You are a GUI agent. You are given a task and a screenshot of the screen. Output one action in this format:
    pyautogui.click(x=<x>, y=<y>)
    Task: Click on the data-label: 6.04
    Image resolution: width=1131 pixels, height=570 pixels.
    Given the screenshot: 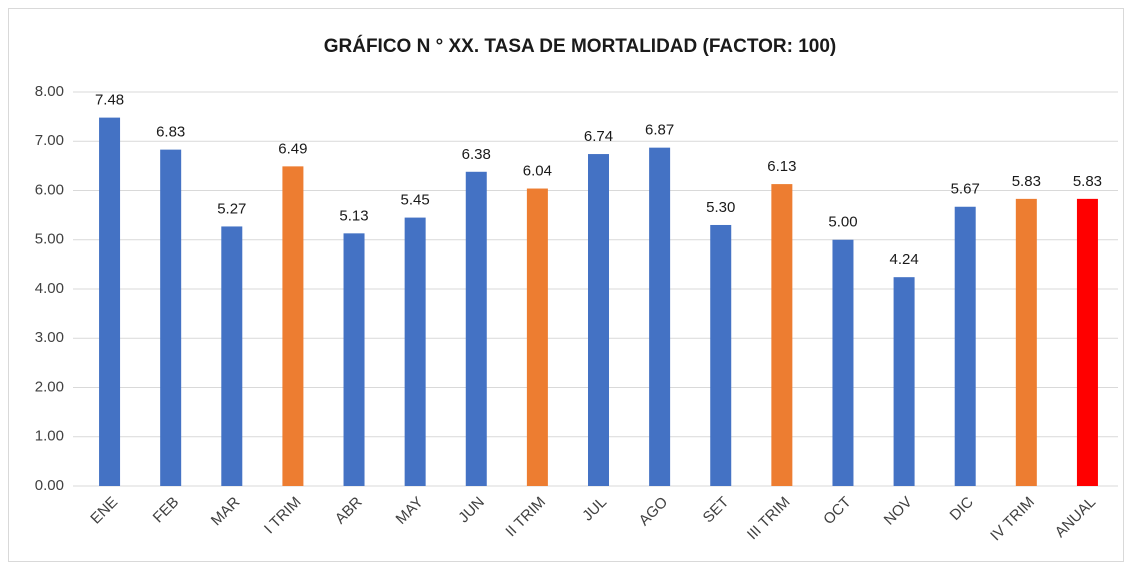 What is the action you would take?
    pyautogui.click(x=537, y=170)
    